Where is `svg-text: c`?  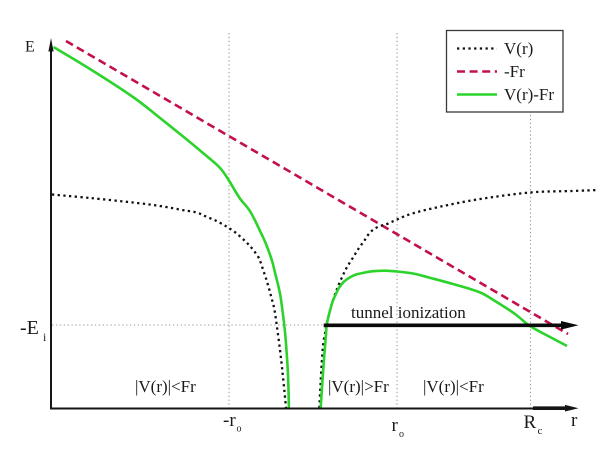
svg-text: c is located at coordinates (540, 431).